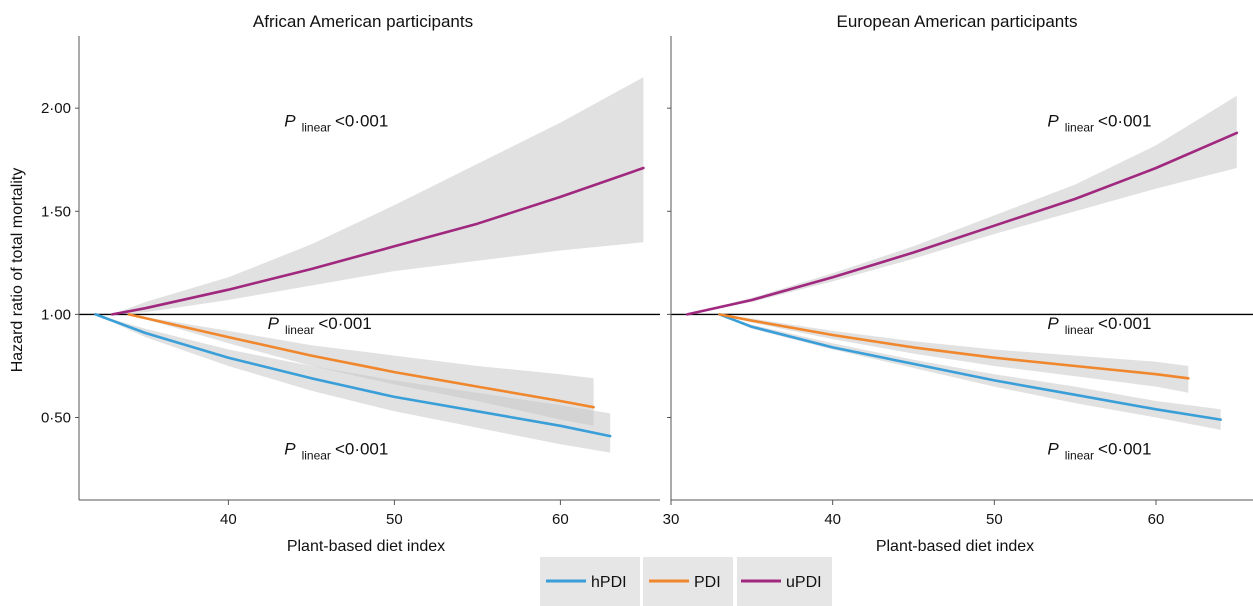 The image size is (1253, 606). Describe the element at coordinates (609, 582) in the screenshot. I see `legend-label-hpdi: hPDI` at that location.